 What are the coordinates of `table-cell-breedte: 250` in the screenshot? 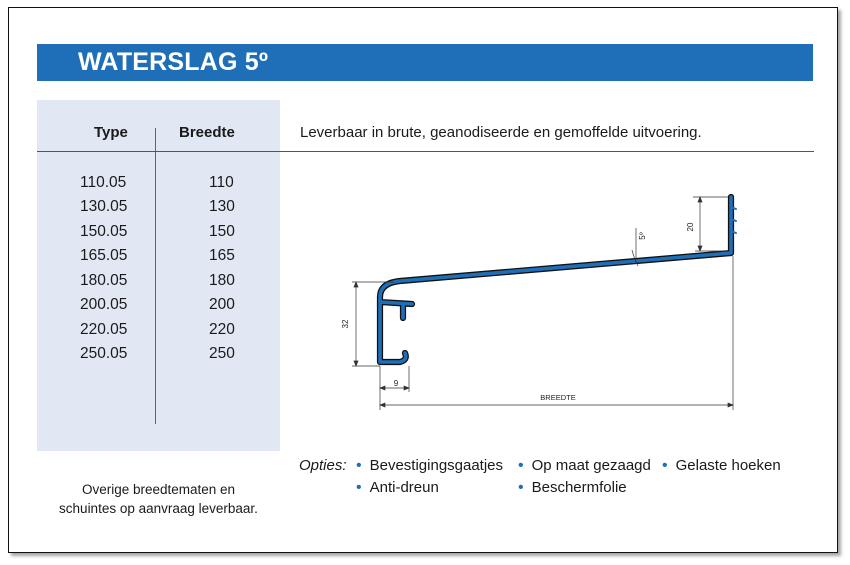 It's located at (222, 353).